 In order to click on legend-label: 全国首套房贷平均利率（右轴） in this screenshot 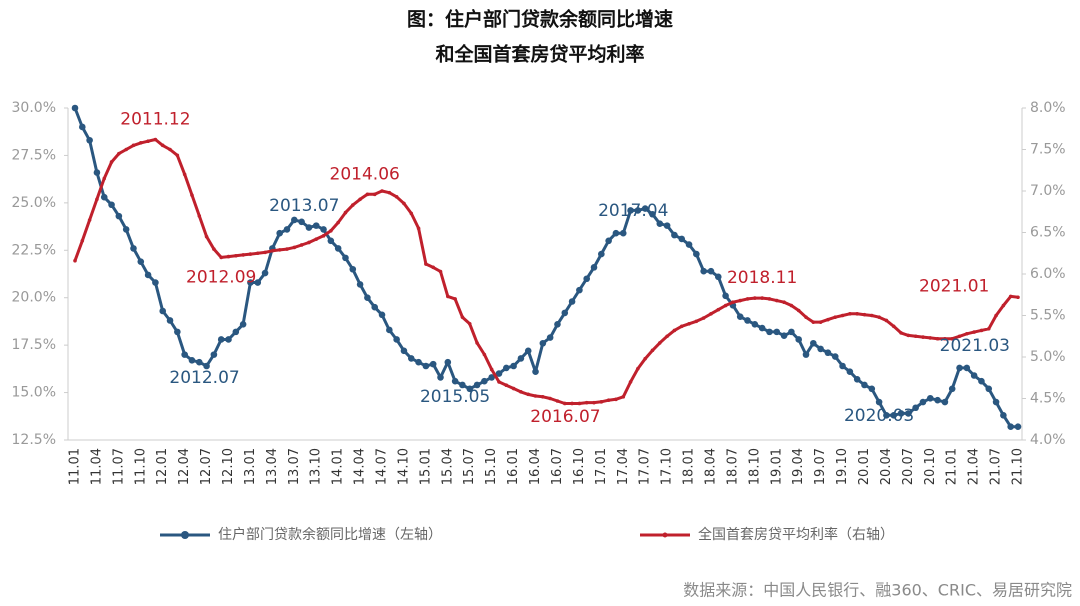, I will do `click(796, 534)`.